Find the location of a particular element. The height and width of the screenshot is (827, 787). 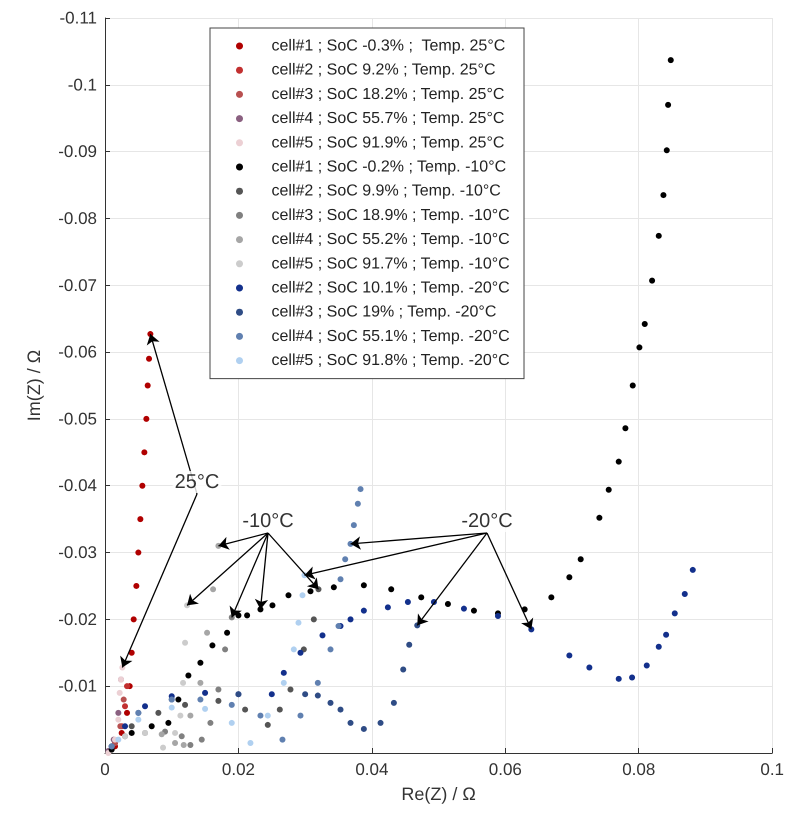

legend-label: cell#4 ; SoC 55.2% ; Temp. -10°C is located at coordinates (391, 239).